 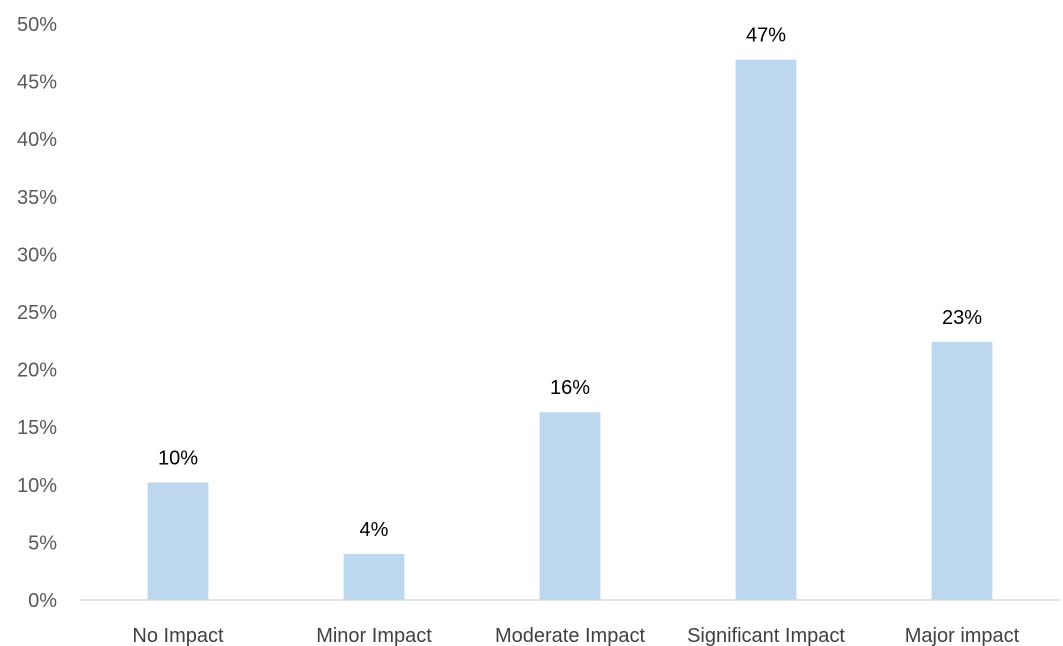 I want to click on y-tick-label: 15%, so click(x=37, y=428).